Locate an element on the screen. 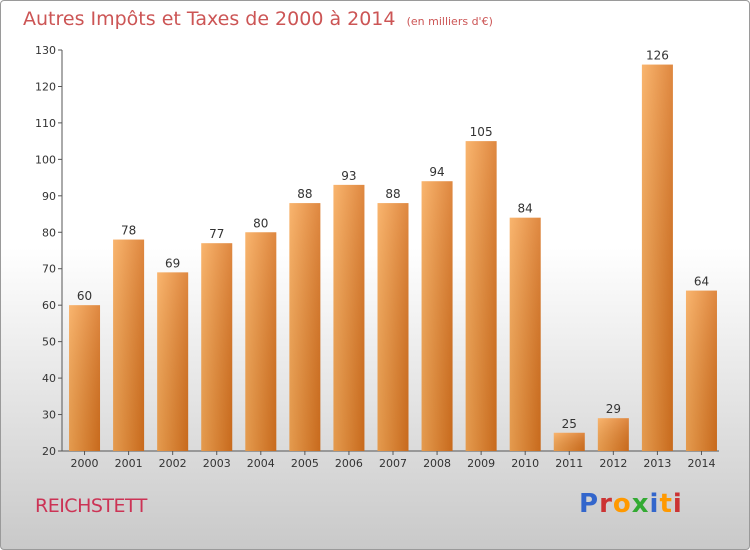  logo-letter: r is located at coordinates (606, 504).